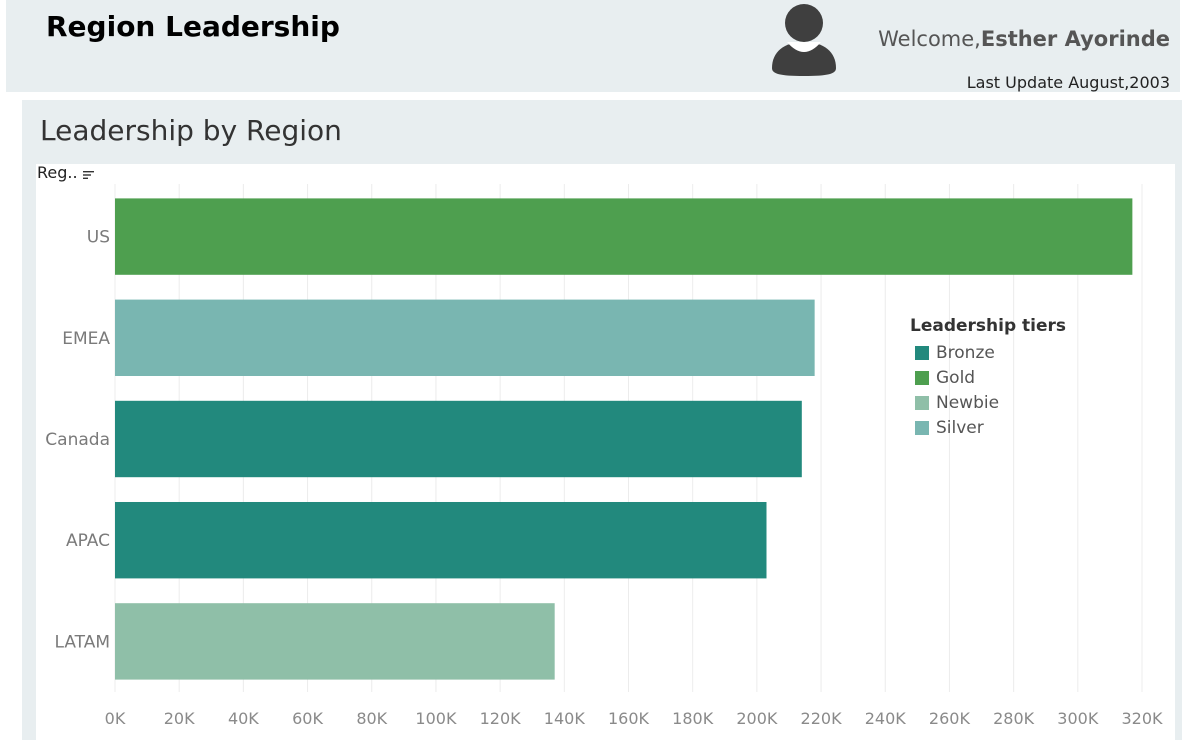 Image resolution: width=1186 pixels, height=740 pixels. Describe the element at coordinates (822, 718) in the screenshot. I see `x-tick-label: 220K` at that location.